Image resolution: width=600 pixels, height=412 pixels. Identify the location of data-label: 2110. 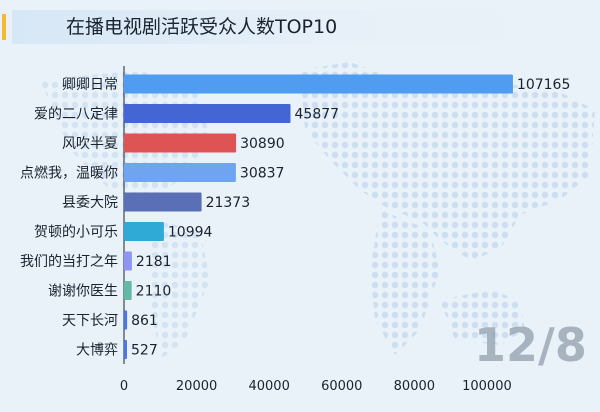
(154, 292).